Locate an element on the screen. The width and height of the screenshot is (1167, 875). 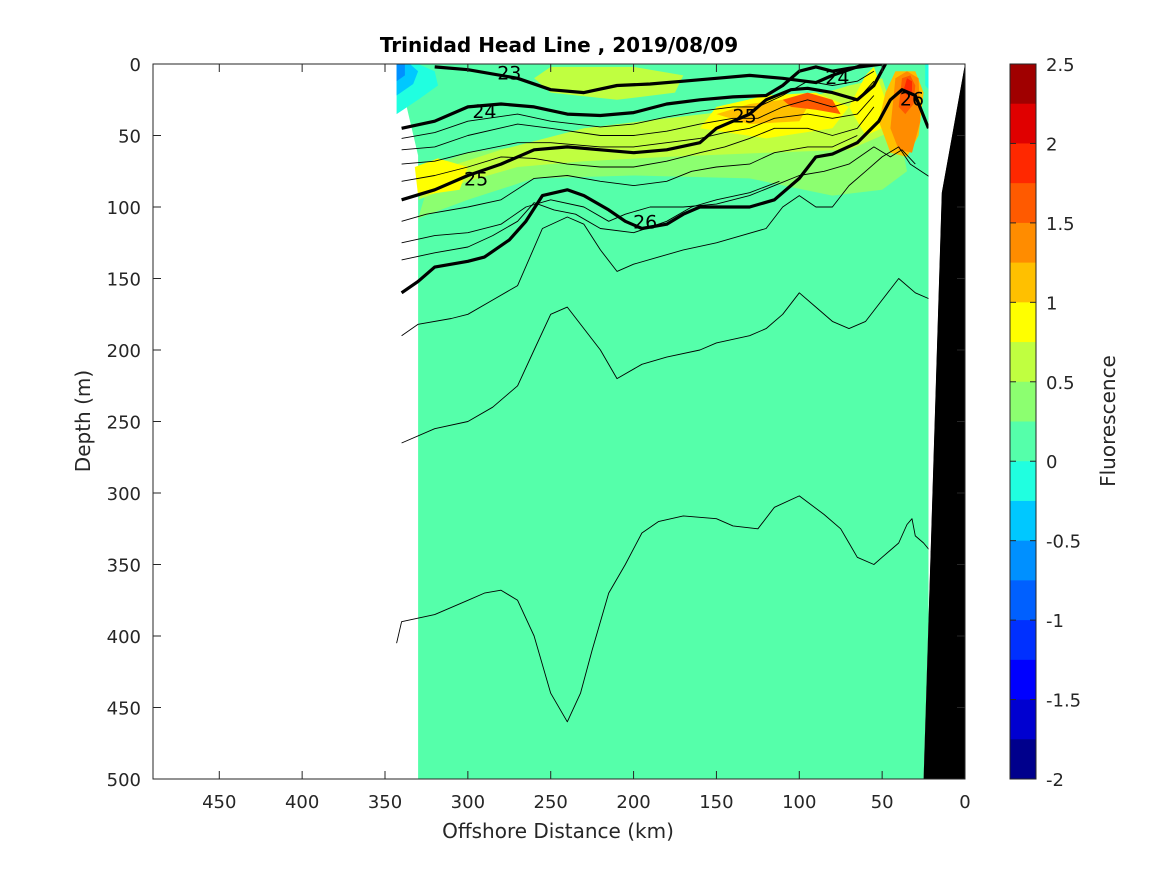
isopycnal-label-23: 23 is located at coordinates (509, 74).